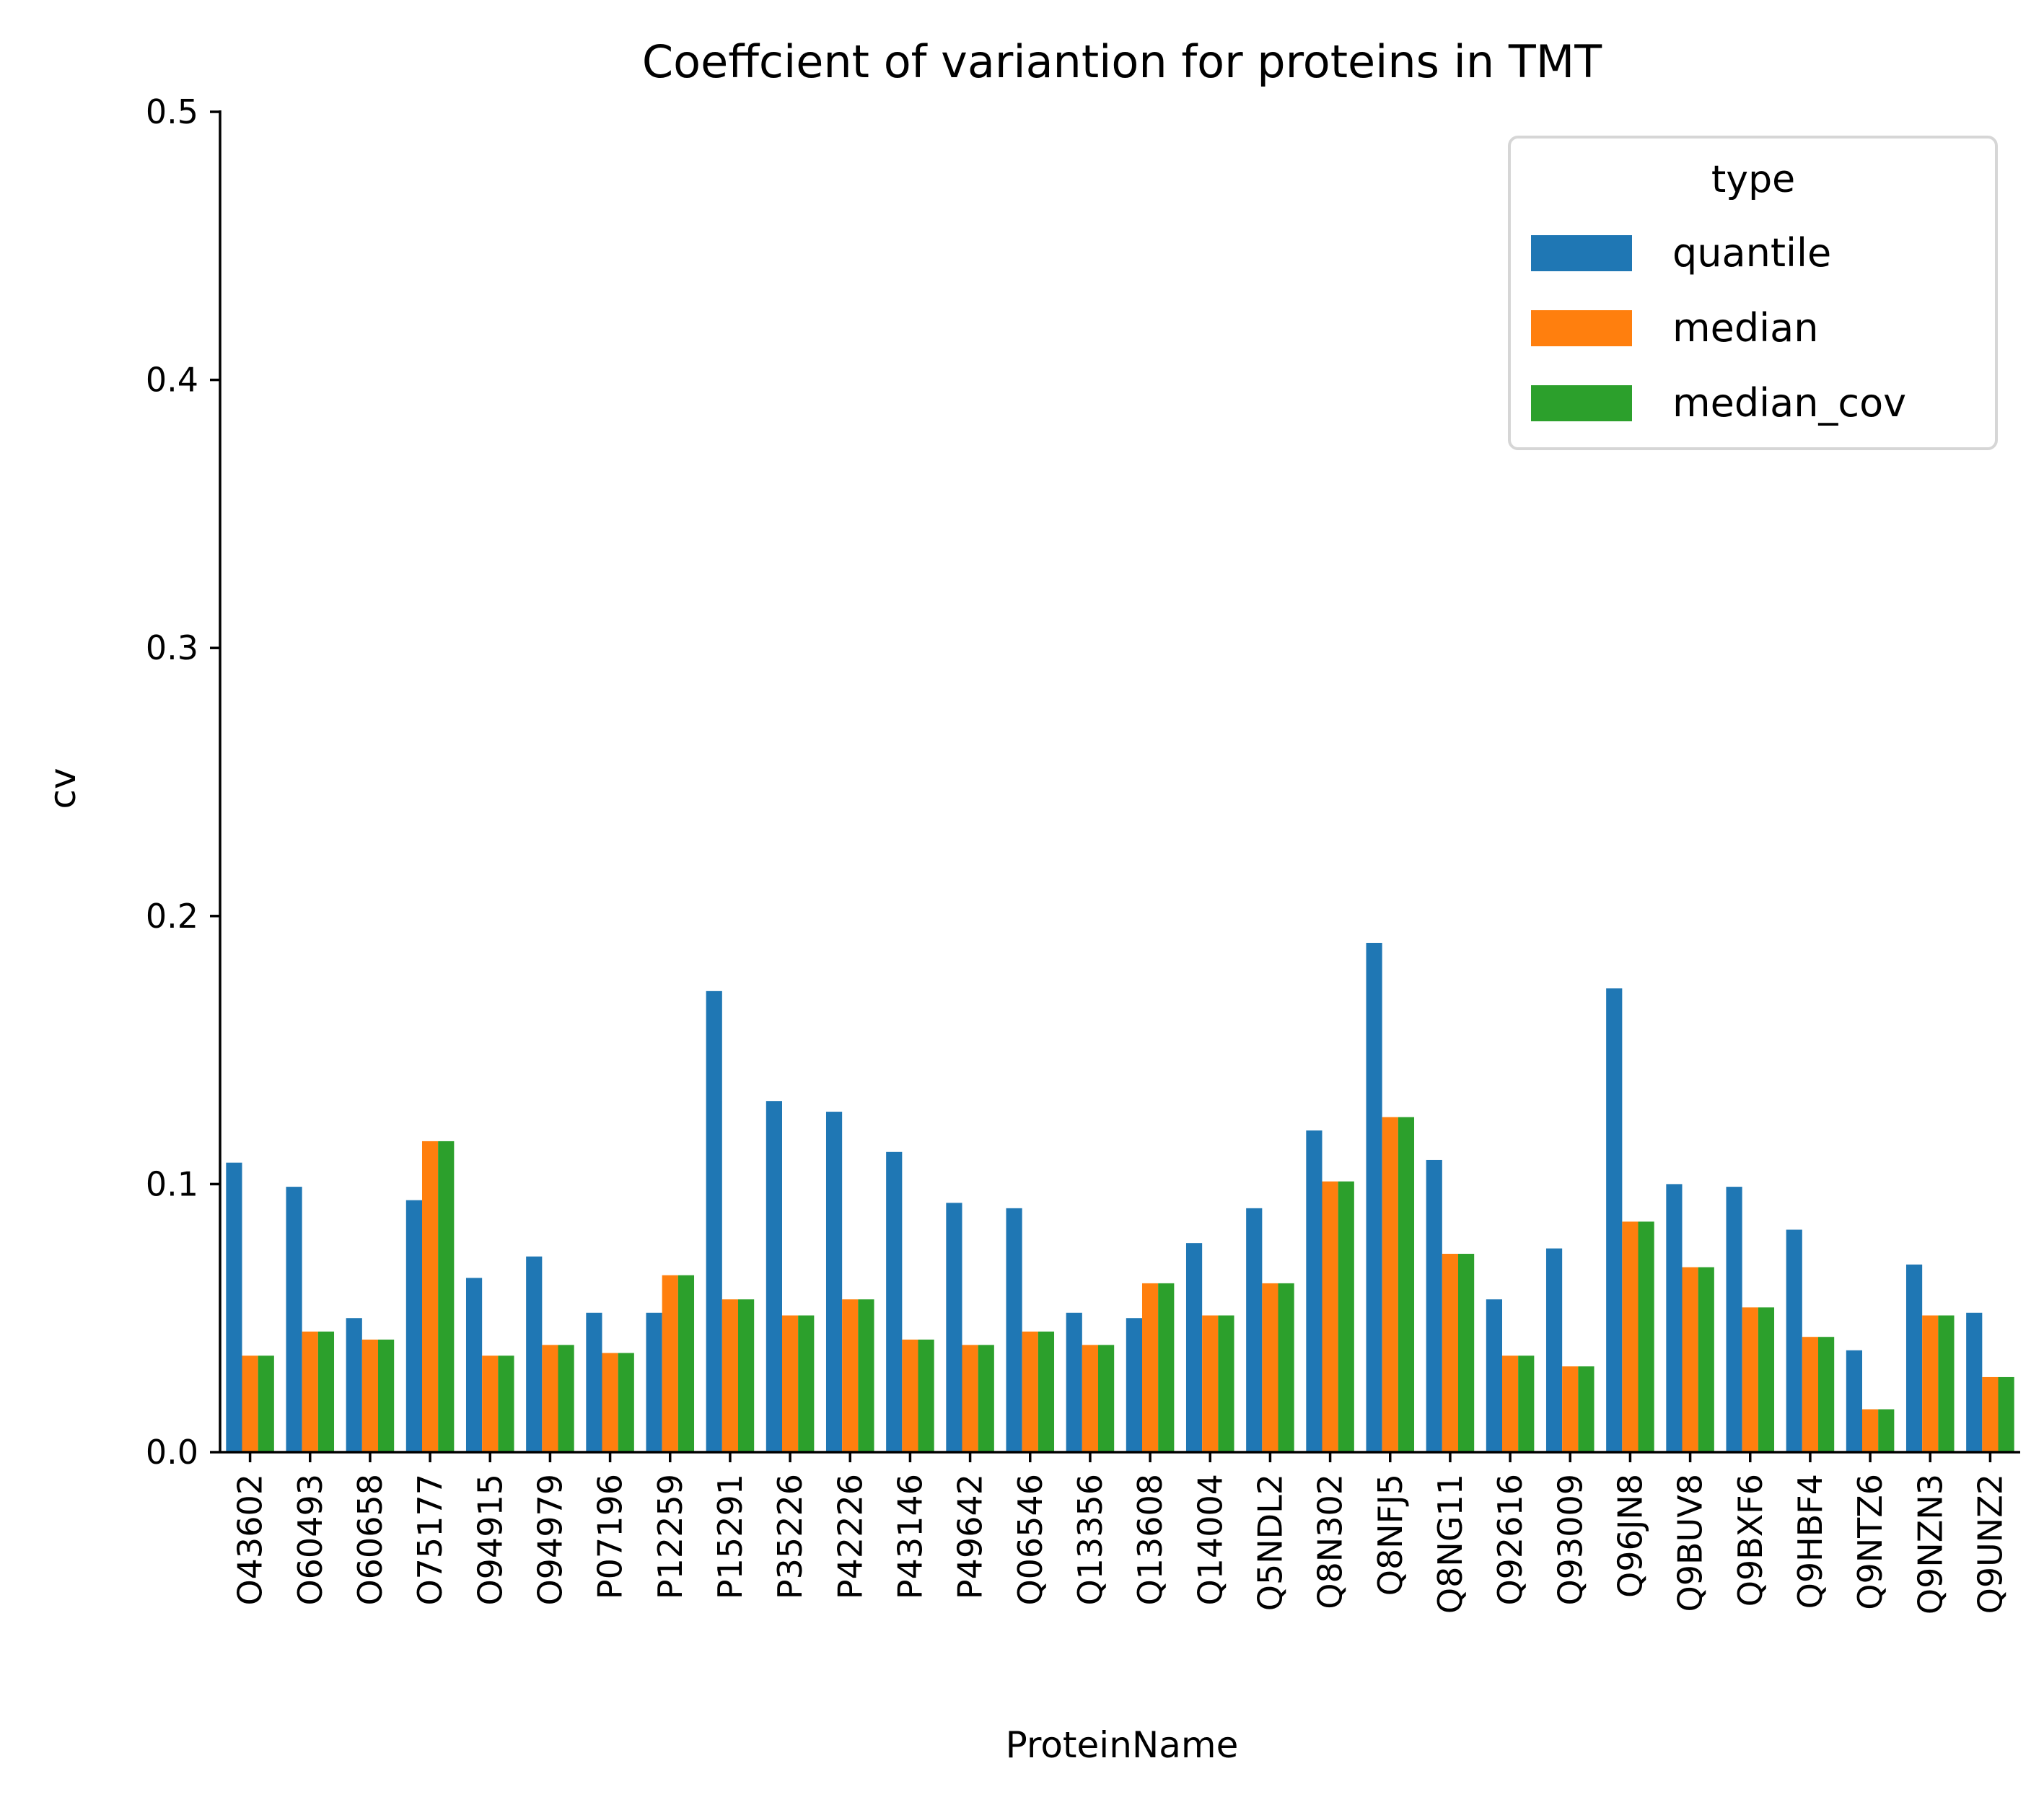  Describe the element at coordinates (1374, 1197) in the screenshot. I see `bar-quantile-q8nfj5` at that location.